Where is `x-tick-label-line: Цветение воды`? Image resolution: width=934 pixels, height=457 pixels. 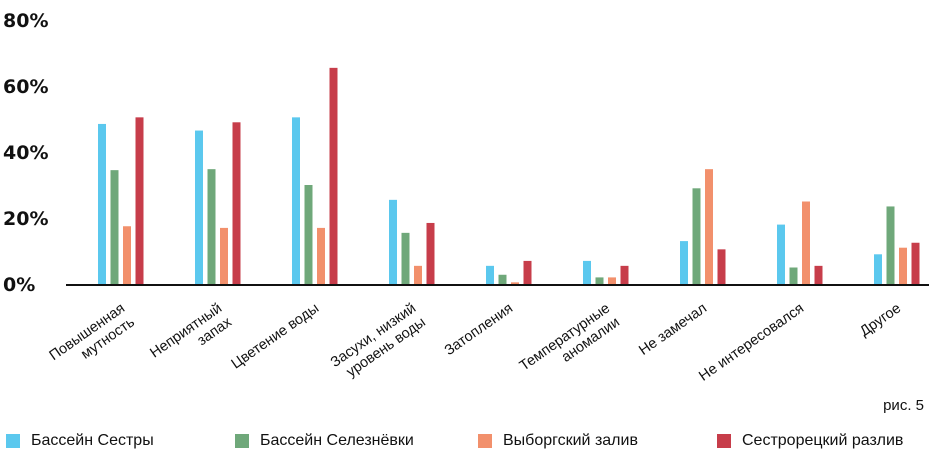
x-tick-label-line: Цветение воды is located at coordinates (275, 336).